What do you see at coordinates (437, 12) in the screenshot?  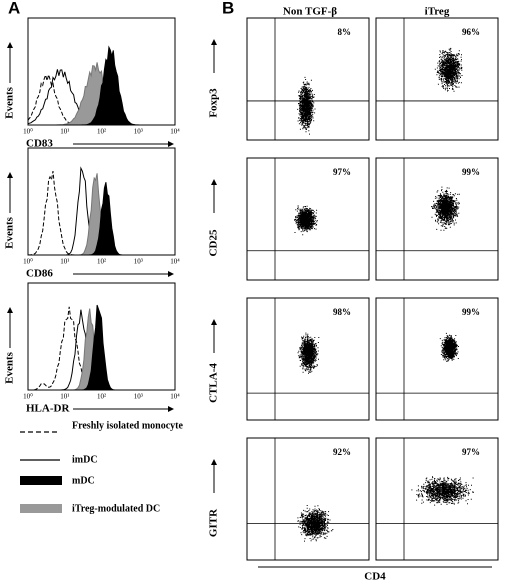 I see `column-header: iTreg` at bounding box center [437, 12].